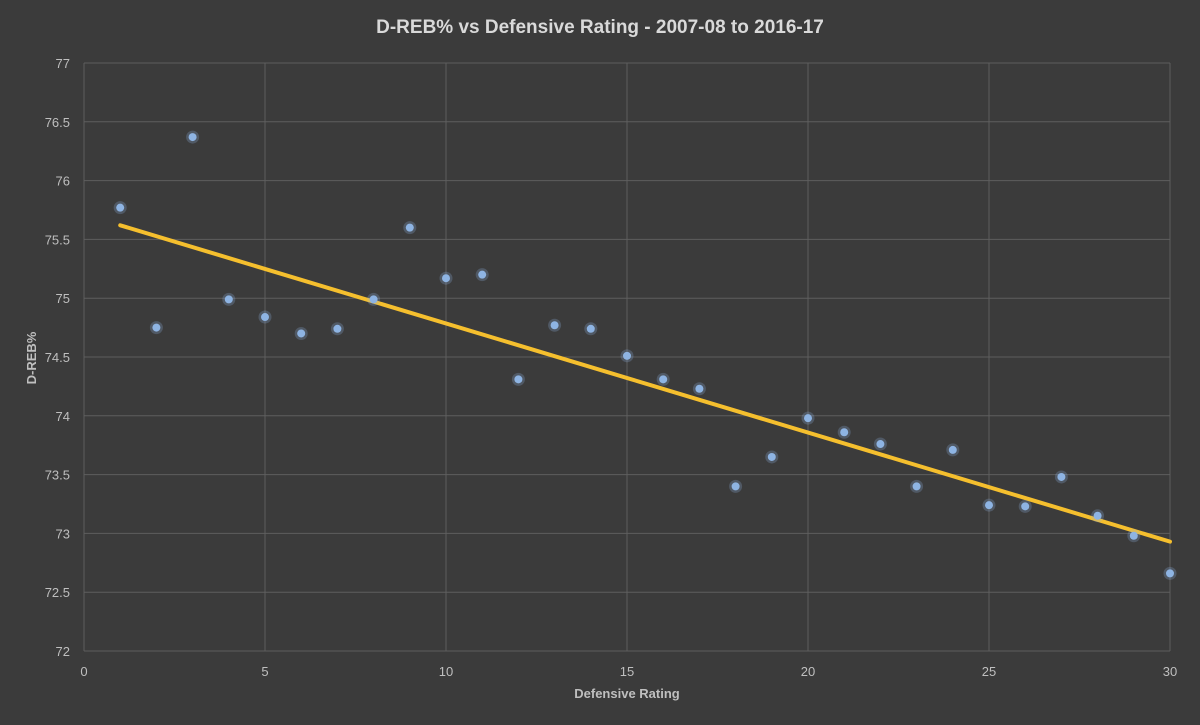 The image size is (1200, 725). What do you see at coordinates (63, 298) in the screenshot?
I see `y-tick-label: 75` at bounding box center [63, 298].